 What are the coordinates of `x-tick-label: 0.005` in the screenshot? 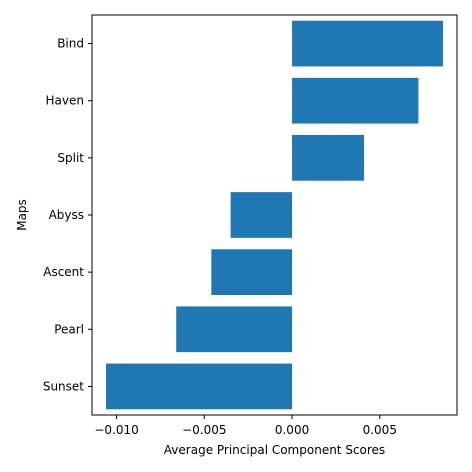 It's located at (380, 430).